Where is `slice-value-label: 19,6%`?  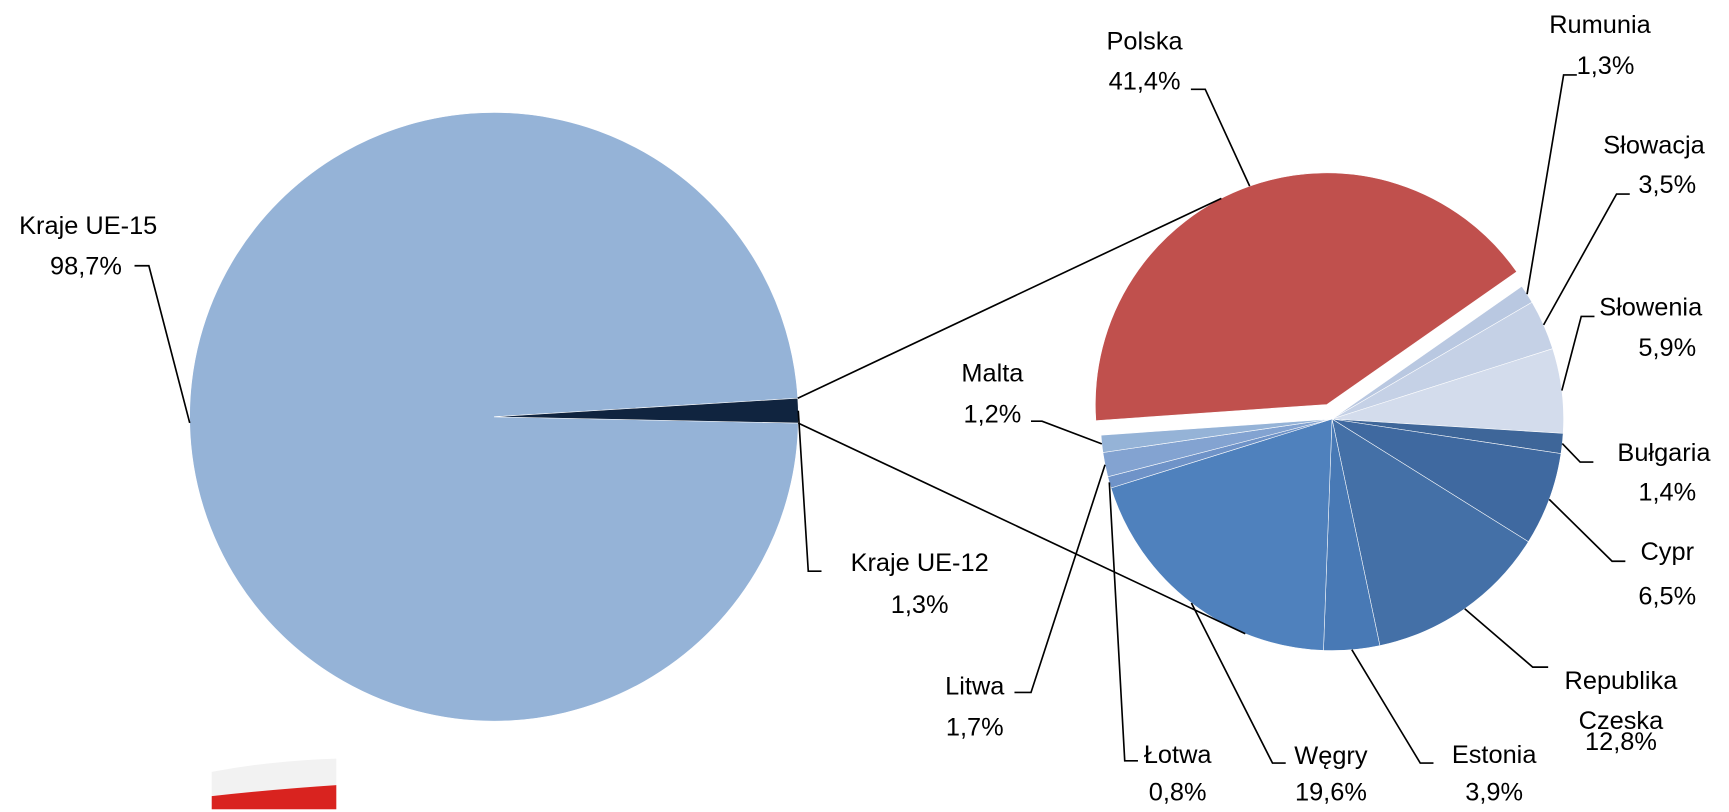
slice-value-label: 19,6% is located at coordinates (1330, 792).